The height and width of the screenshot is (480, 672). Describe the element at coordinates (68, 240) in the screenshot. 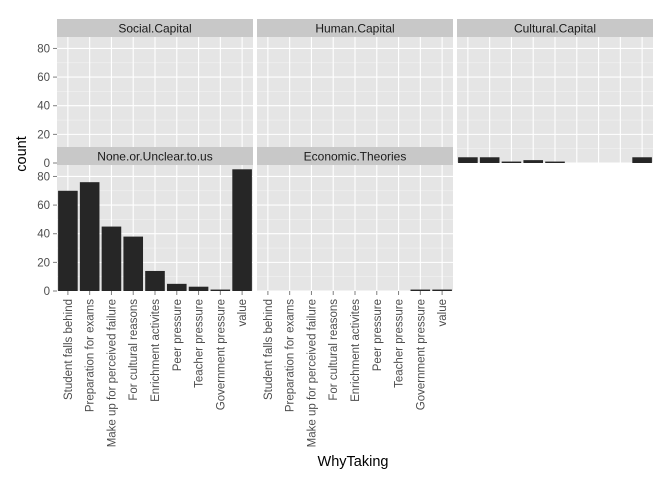

I see `bar-none-or-unclear-to-us-student-falls-behind` at that location.